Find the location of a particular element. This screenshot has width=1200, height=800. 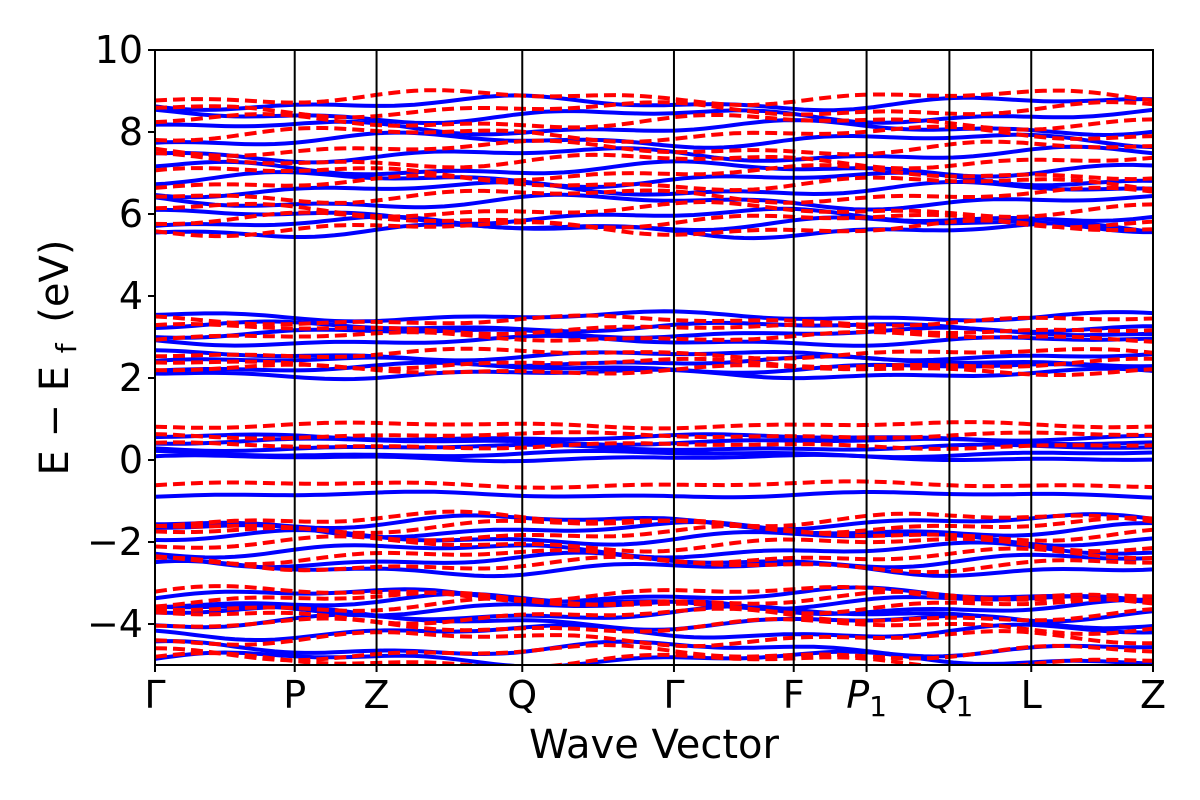

y-axis-label-subscript: f is located at coordinates (66, 347).